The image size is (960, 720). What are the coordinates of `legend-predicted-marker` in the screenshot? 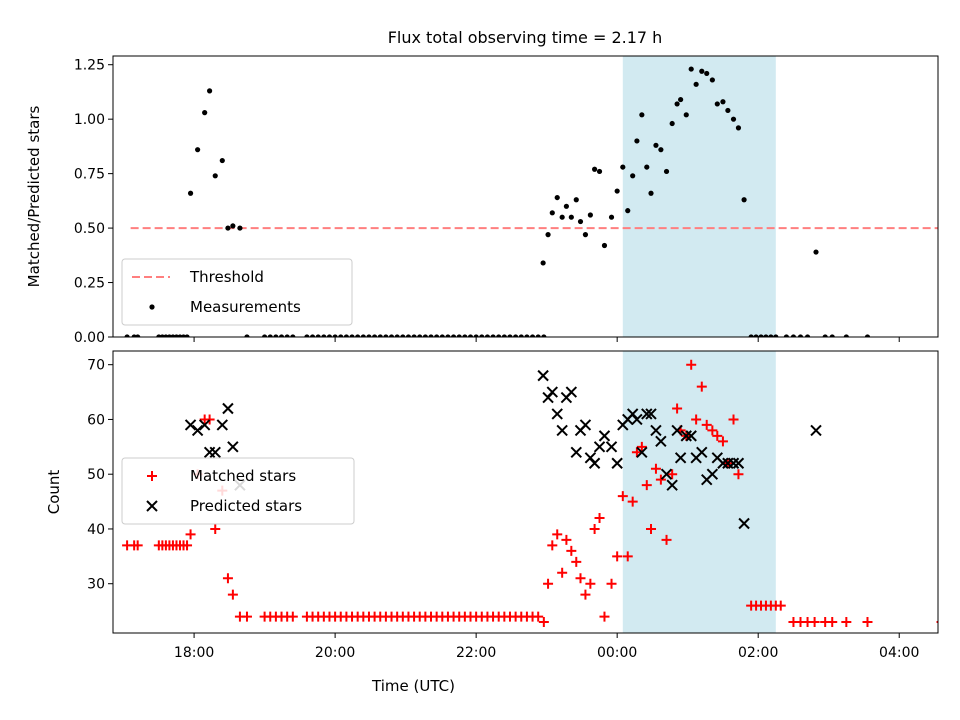 It's located at (152, 506).